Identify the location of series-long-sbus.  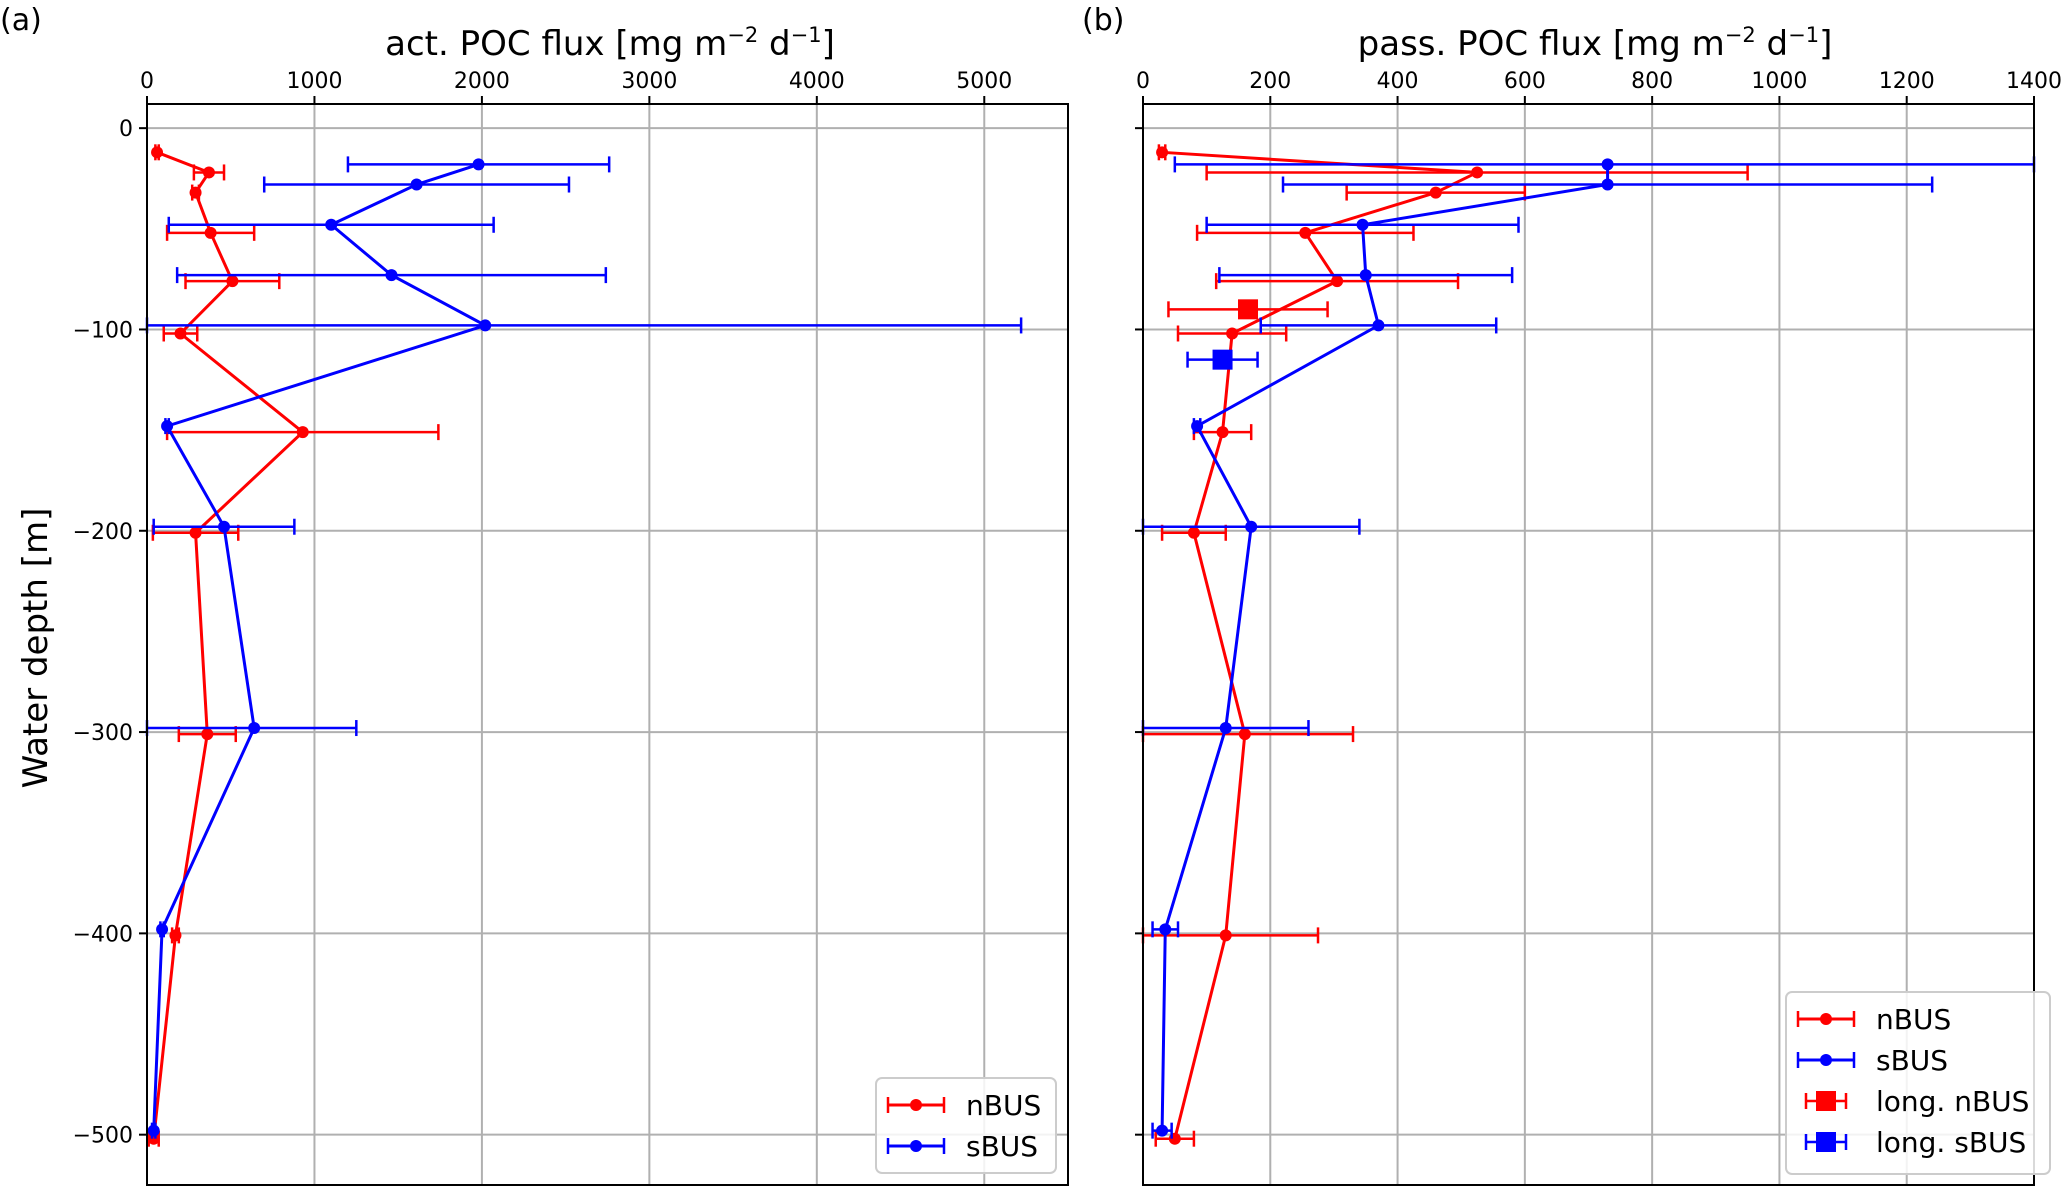
(1222, 359).